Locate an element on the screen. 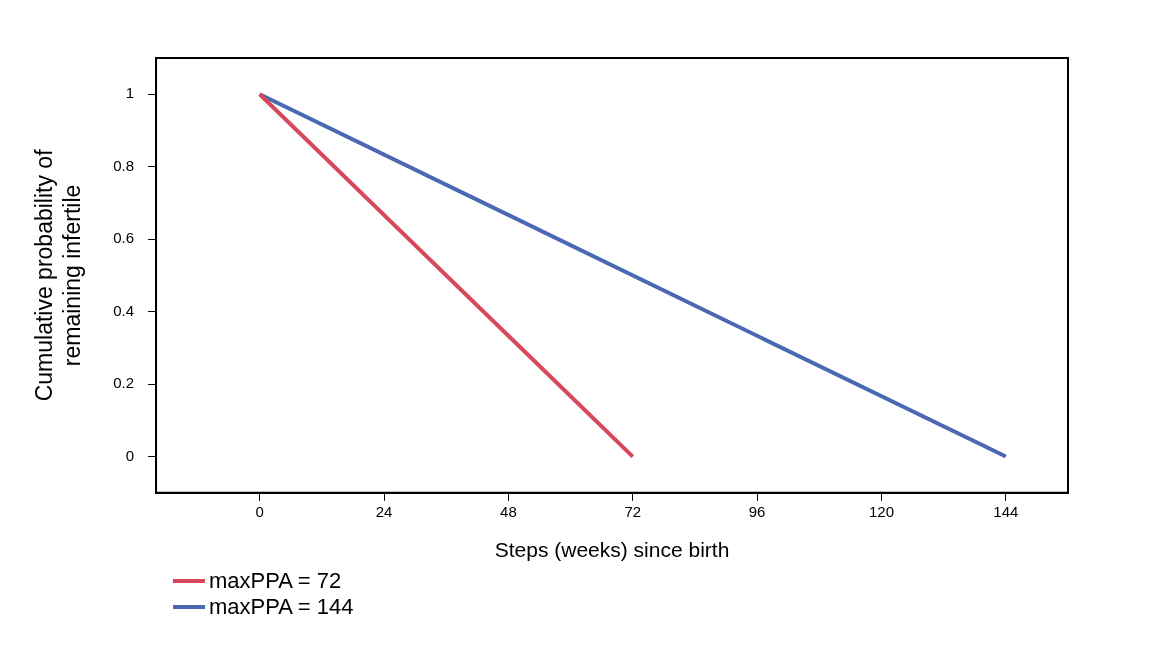 Image resolution: width=1176 pixels, height=668 pixels. y-tick-label: 1 is located at coordinates (130, 93).